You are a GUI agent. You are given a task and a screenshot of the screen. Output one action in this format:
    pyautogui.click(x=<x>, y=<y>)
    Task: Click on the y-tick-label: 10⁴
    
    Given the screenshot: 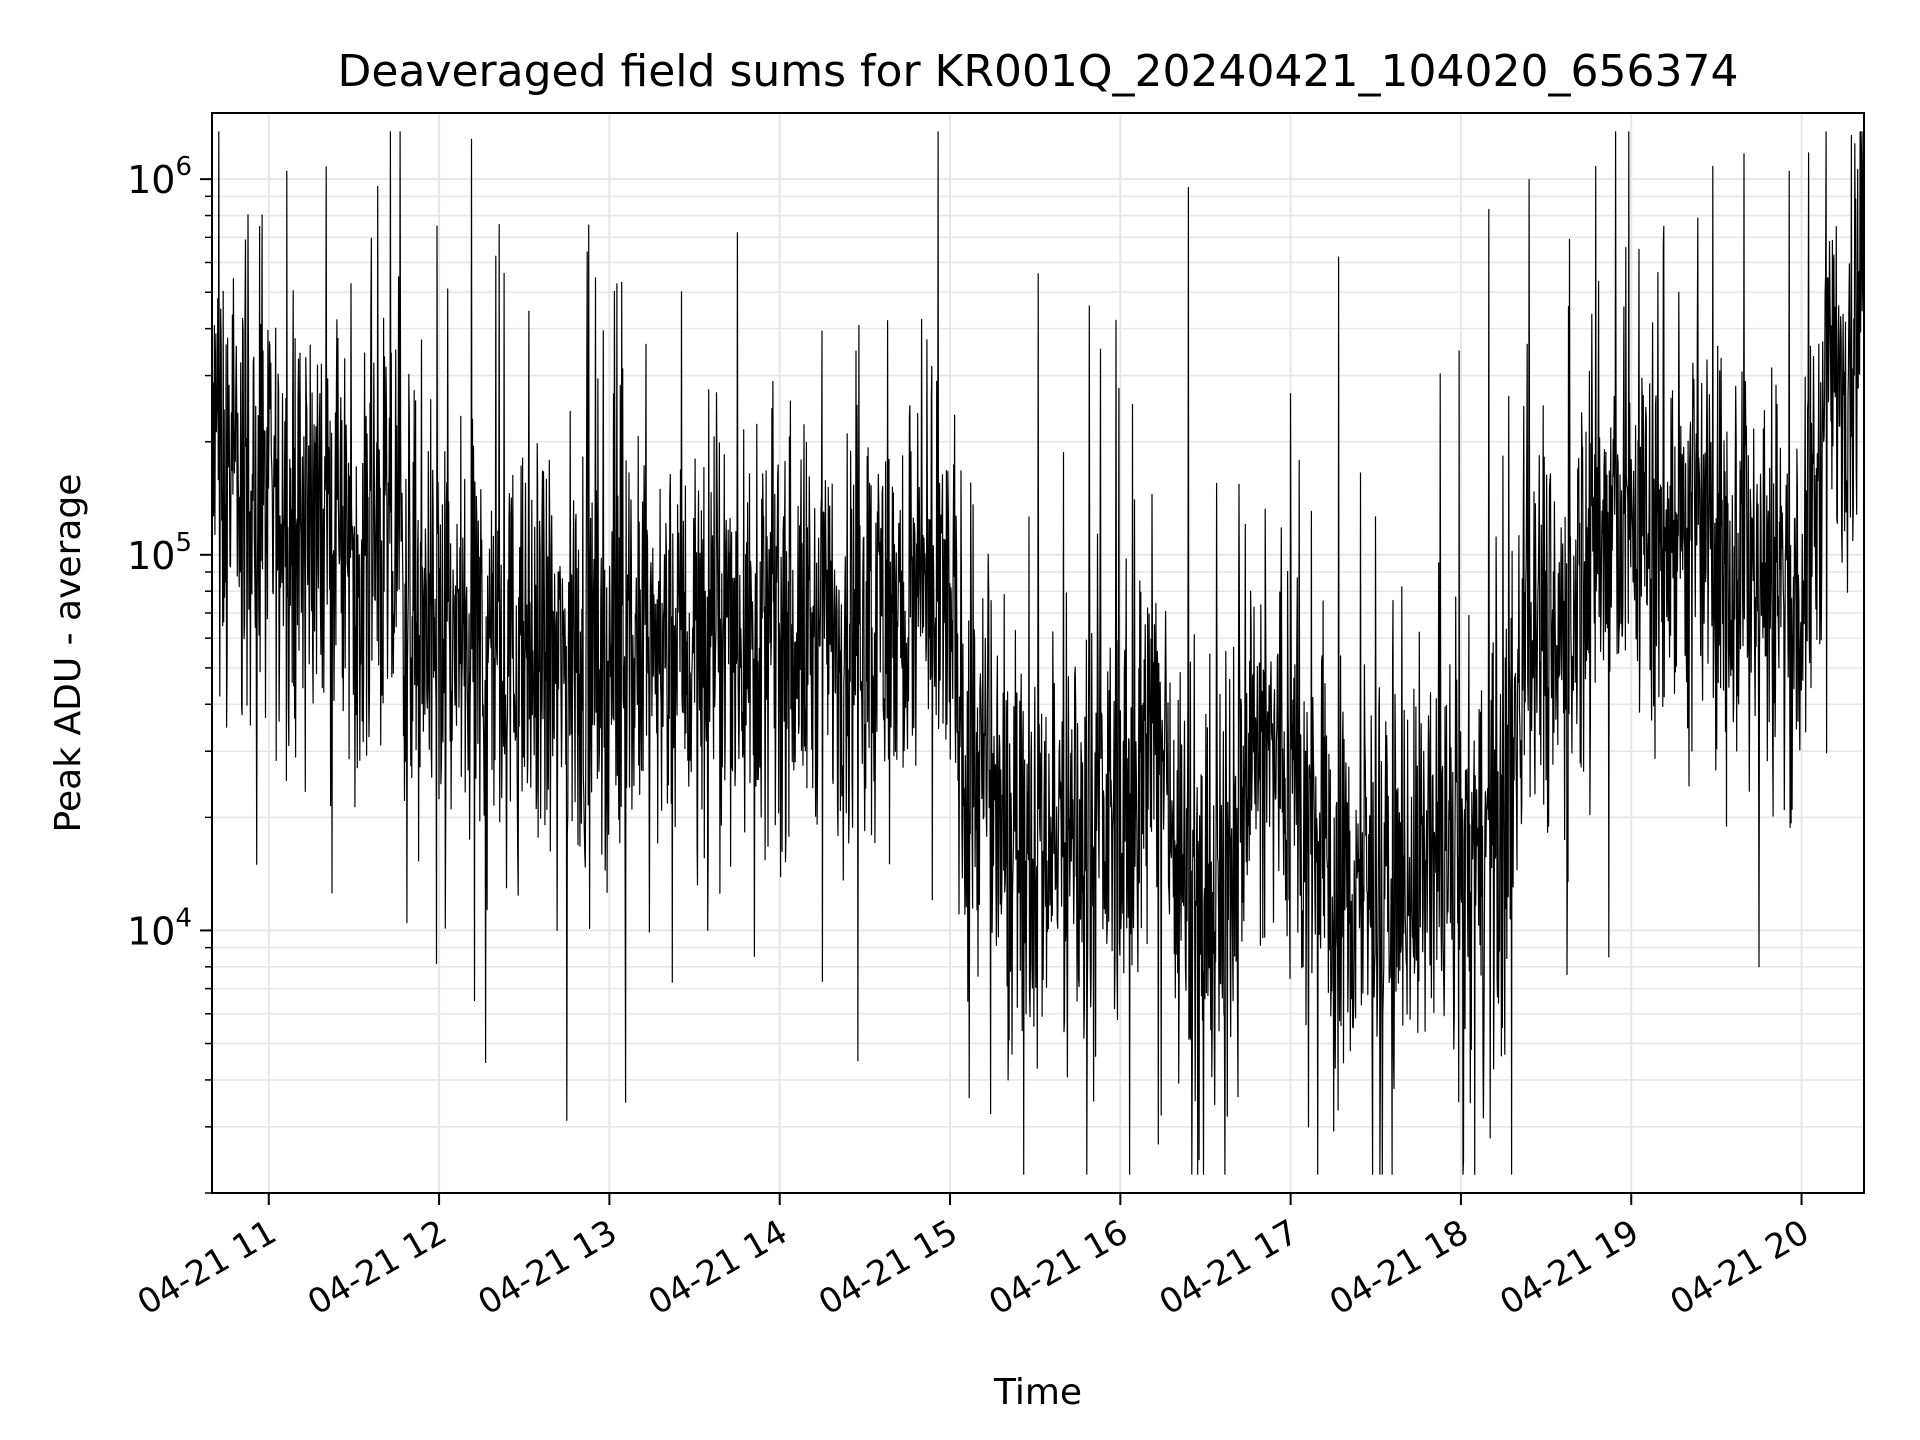 What is the action you would take?
    pyautogui.click(x=159, y=928)
    